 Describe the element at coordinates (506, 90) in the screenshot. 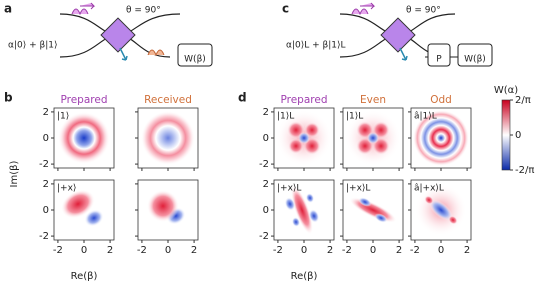

I see `colorbar-title: W(α)` at that location.